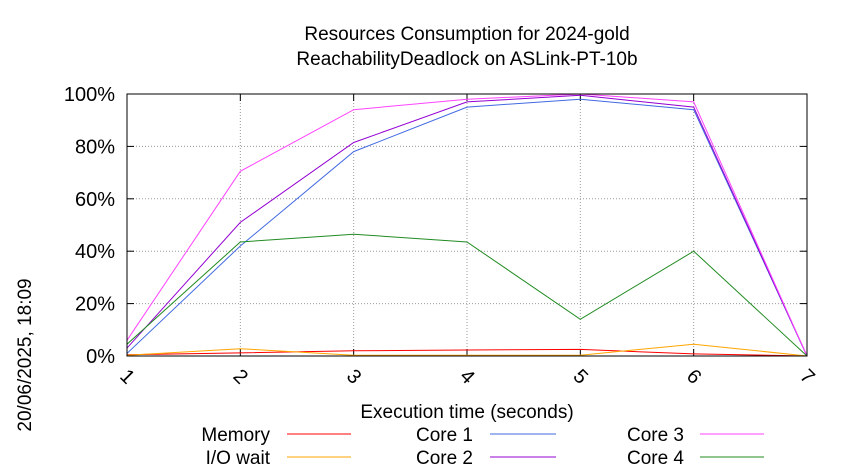  I want to click on legend-label: Core 4, so click(655, 458).